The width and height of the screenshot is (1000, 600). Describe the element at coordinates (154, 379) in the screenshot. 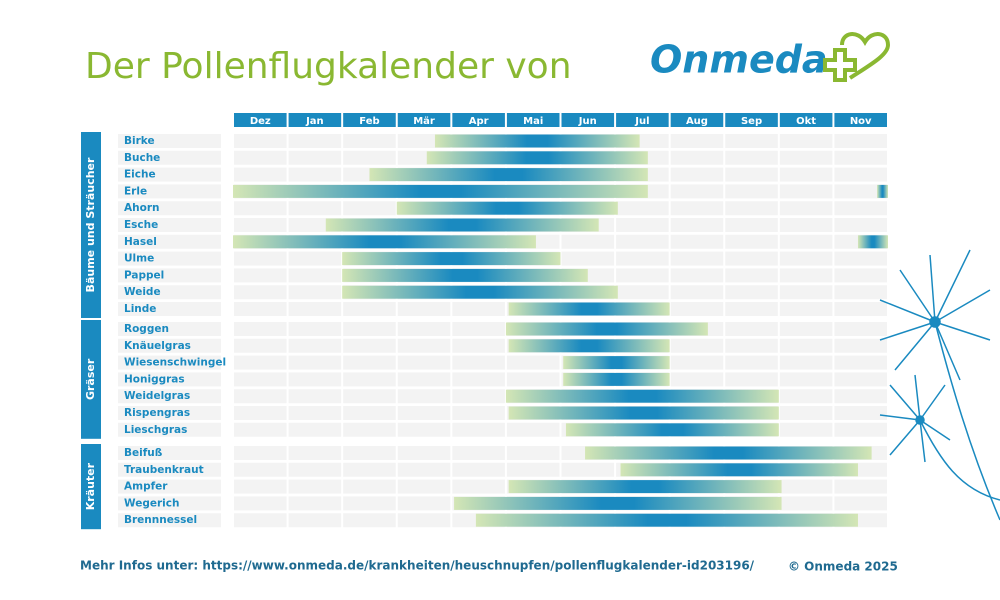

I see `row-label: Honiggras` at that location.